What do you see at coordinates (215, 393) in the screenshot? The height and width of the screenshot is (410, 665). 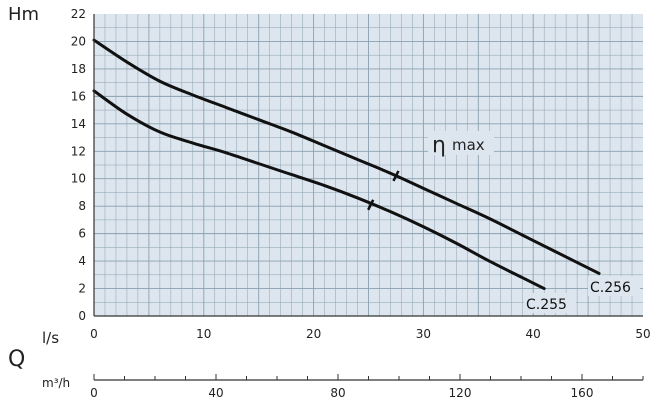 I see `secondary-tick-label: 40` at bounding box center [215, 393].